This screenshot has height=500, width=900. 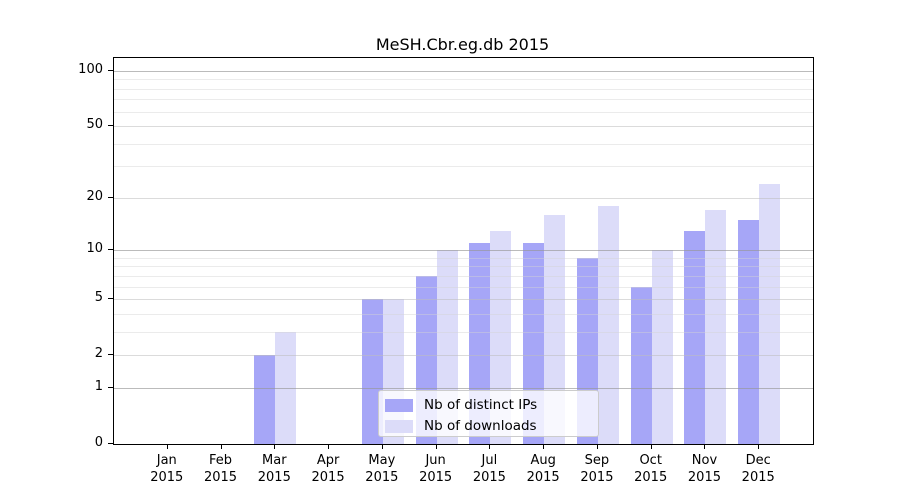 What do you see at coordinates (94, 196) in the screenshot?
I see `y-tick-label-20: 20` at bounding box center [94, 196].